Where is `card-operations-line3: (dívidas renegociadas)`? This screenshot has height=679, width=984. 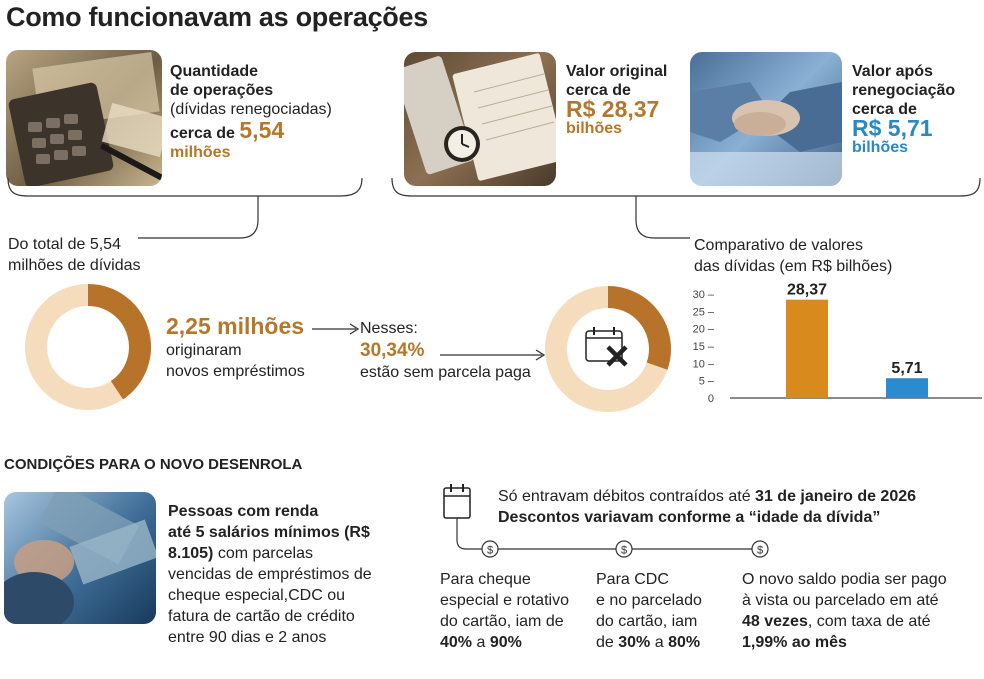
card-operations-line3: (dívidas renegociadas) is located at coordinates (251, 109).